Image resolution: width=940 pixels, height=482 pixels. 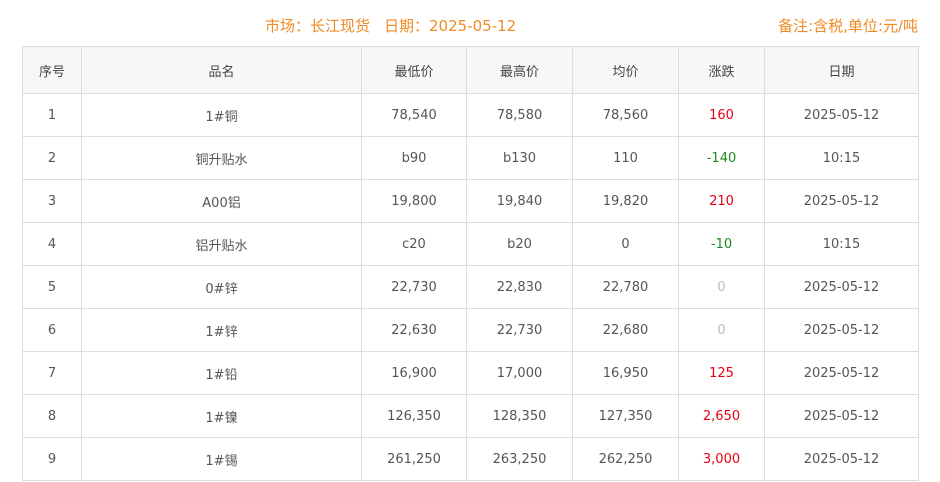 What do you see at coordinates (519, 115) in the screenshot?
I see `cell-high: 78,580` at bounding box center [519, 115].